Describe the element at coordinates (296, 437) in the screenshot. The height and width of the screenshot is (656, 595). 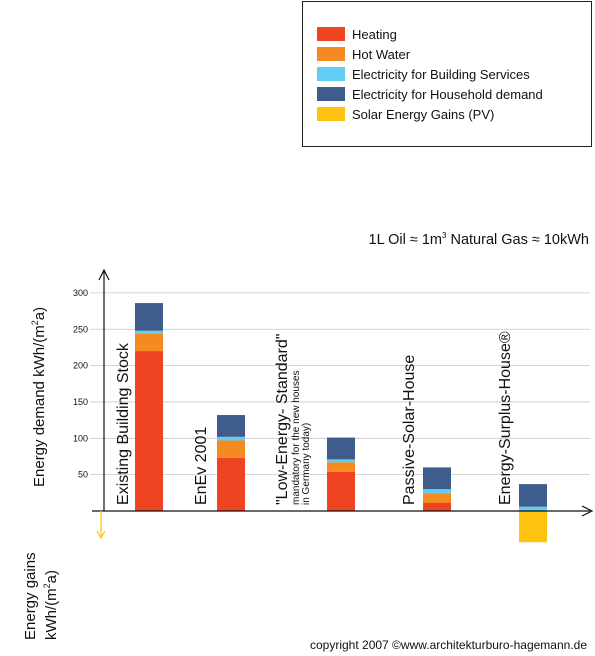
I see `category-sublabel: mandatory for the new houses` at that location.